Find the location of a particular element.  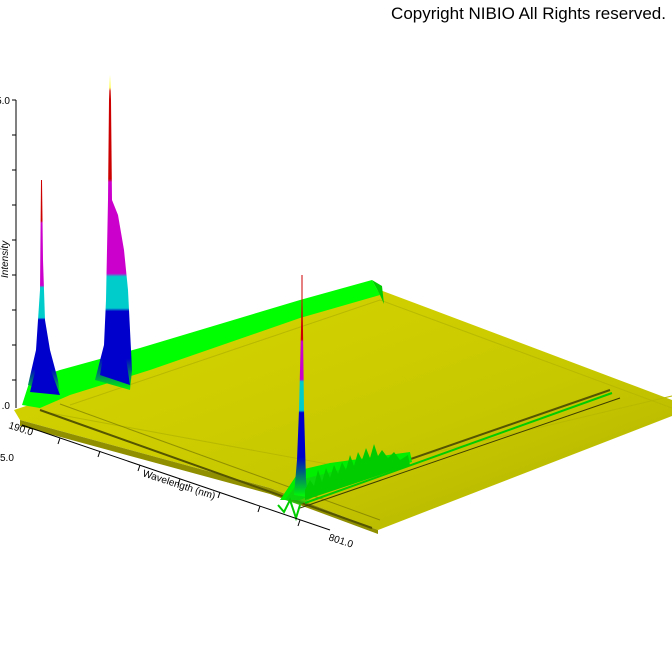

noise-region is located at coordinates (343, 483).